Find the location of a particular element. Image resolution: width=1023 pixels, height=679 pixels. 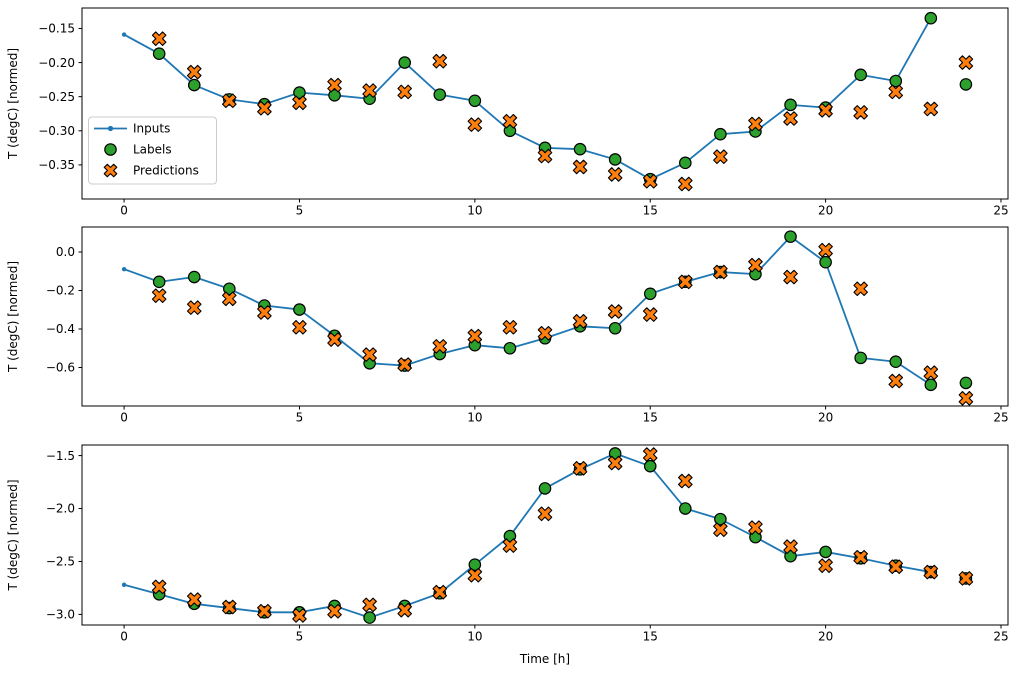

legend-item-label: Predictions is located at coordinates (166, 171).